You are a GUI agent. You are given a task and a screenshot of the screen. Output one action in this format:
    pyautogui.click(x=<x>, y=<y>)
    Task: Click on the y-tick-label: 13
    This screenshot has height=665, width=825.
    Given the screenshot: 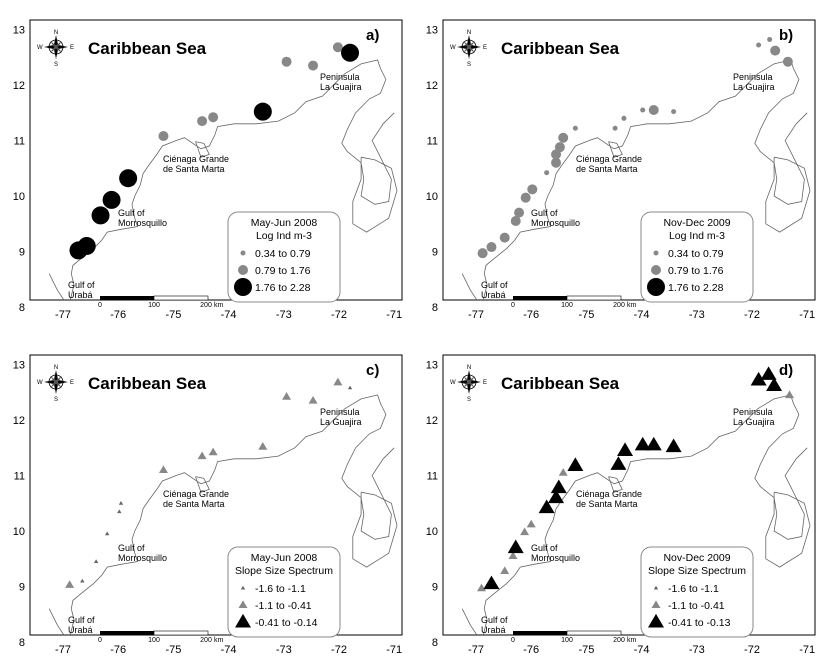 What is the action you would take?
    pyautogui.click(x=19, y=366)
    